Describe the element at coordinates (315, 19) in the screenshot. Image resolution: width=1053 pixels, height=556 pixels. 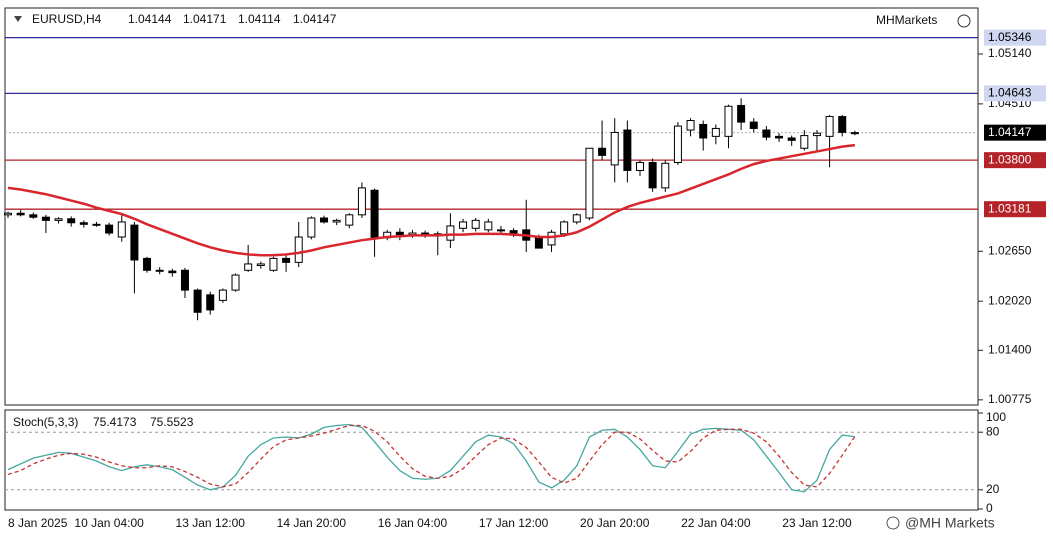
I see `header-value: 1.04147` at that location.